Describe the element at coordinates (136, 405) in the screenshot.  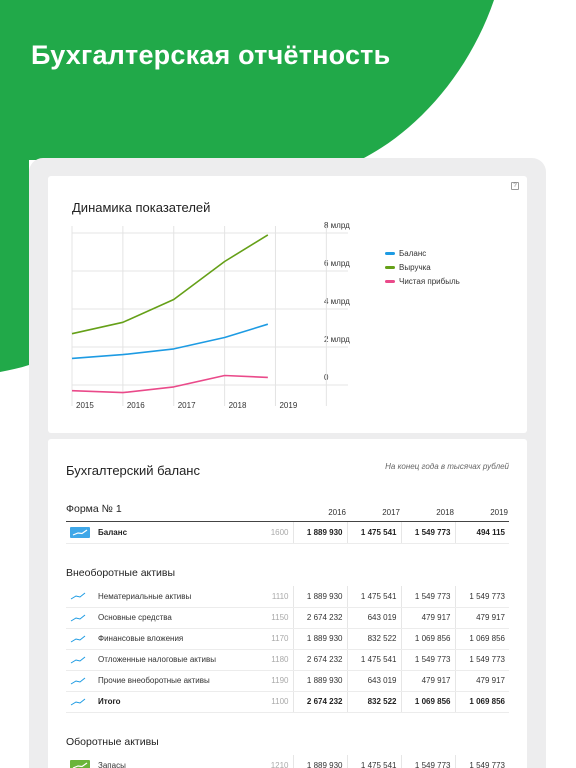
I see `x-tick-label: 2016` at that location.